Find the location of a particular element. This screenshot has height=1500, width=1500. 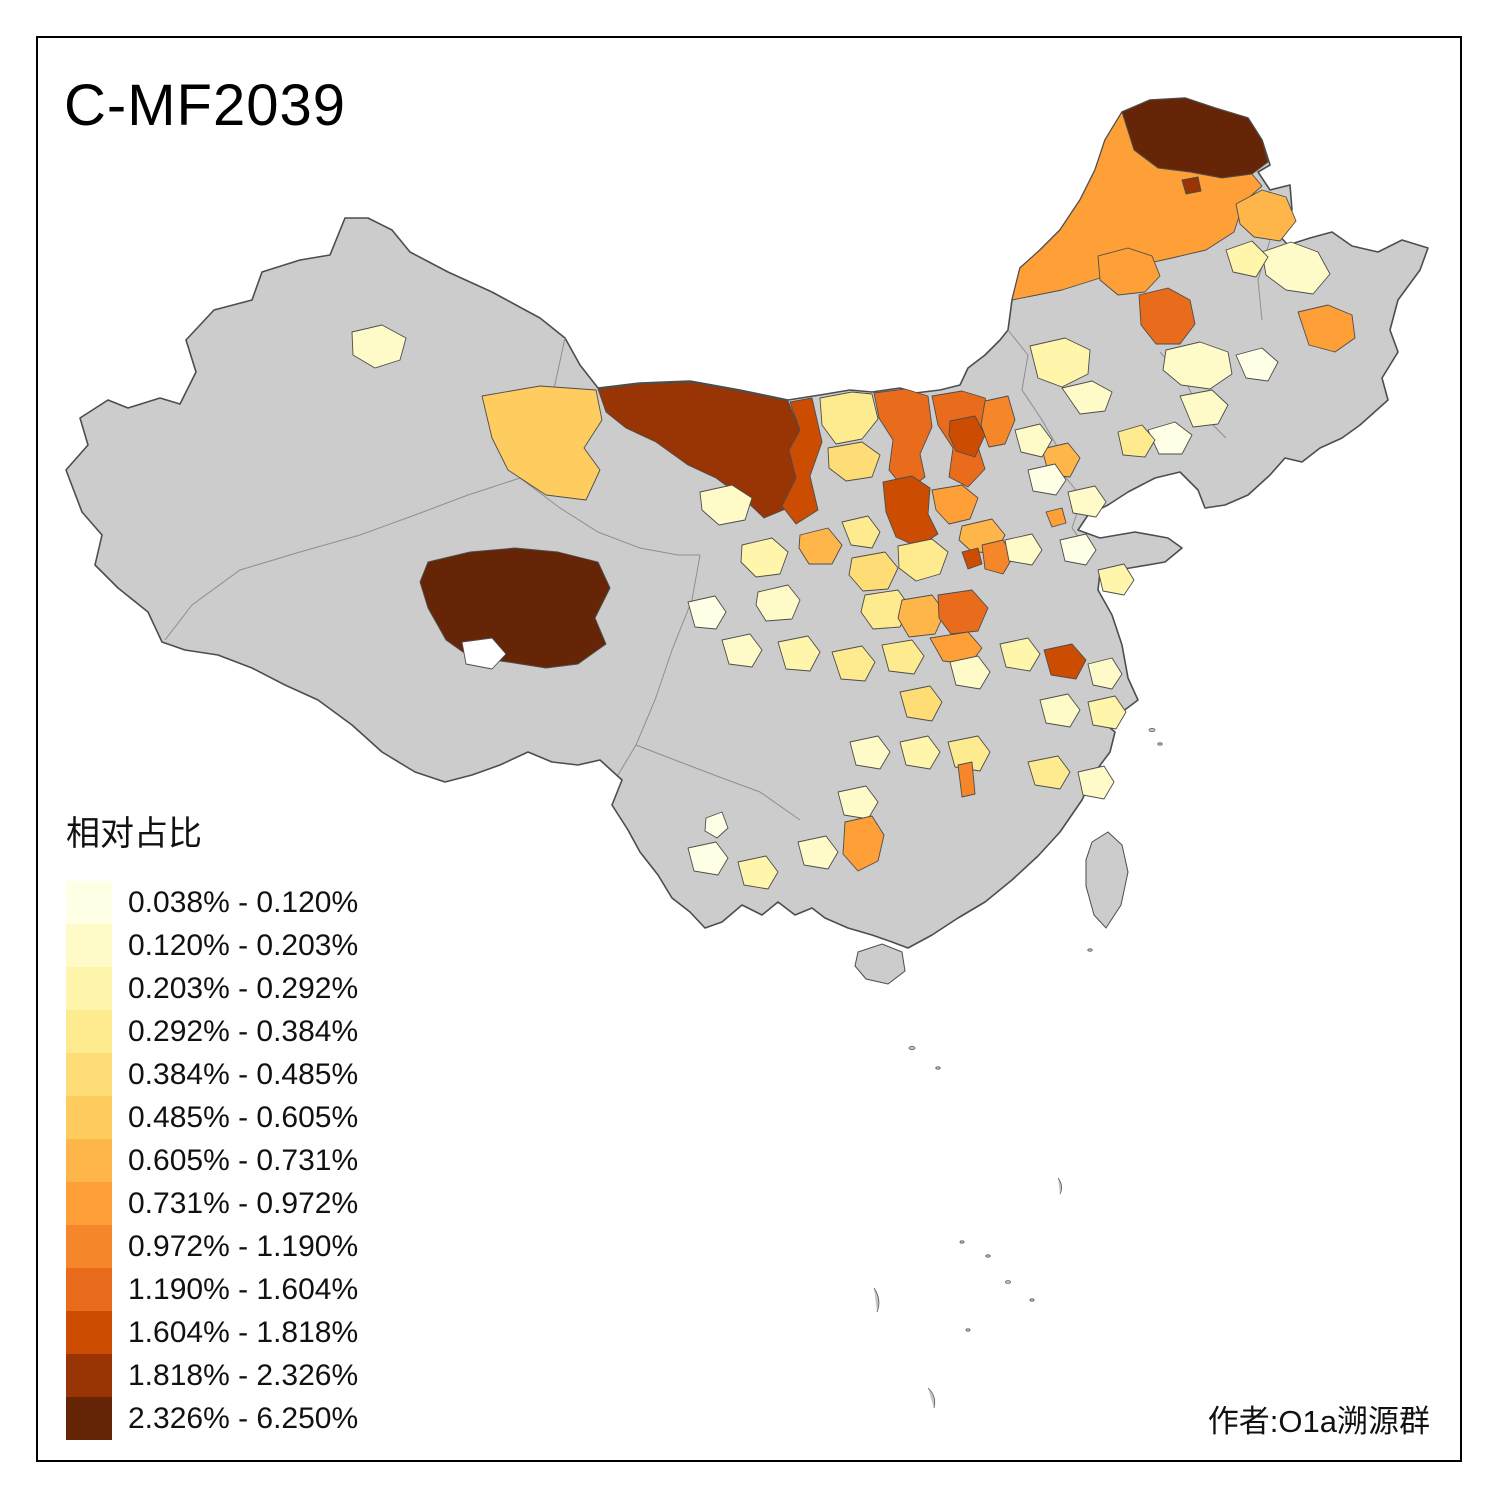

legend-row: 1.604% - 1.818% is located at coordinates (212, 1332).